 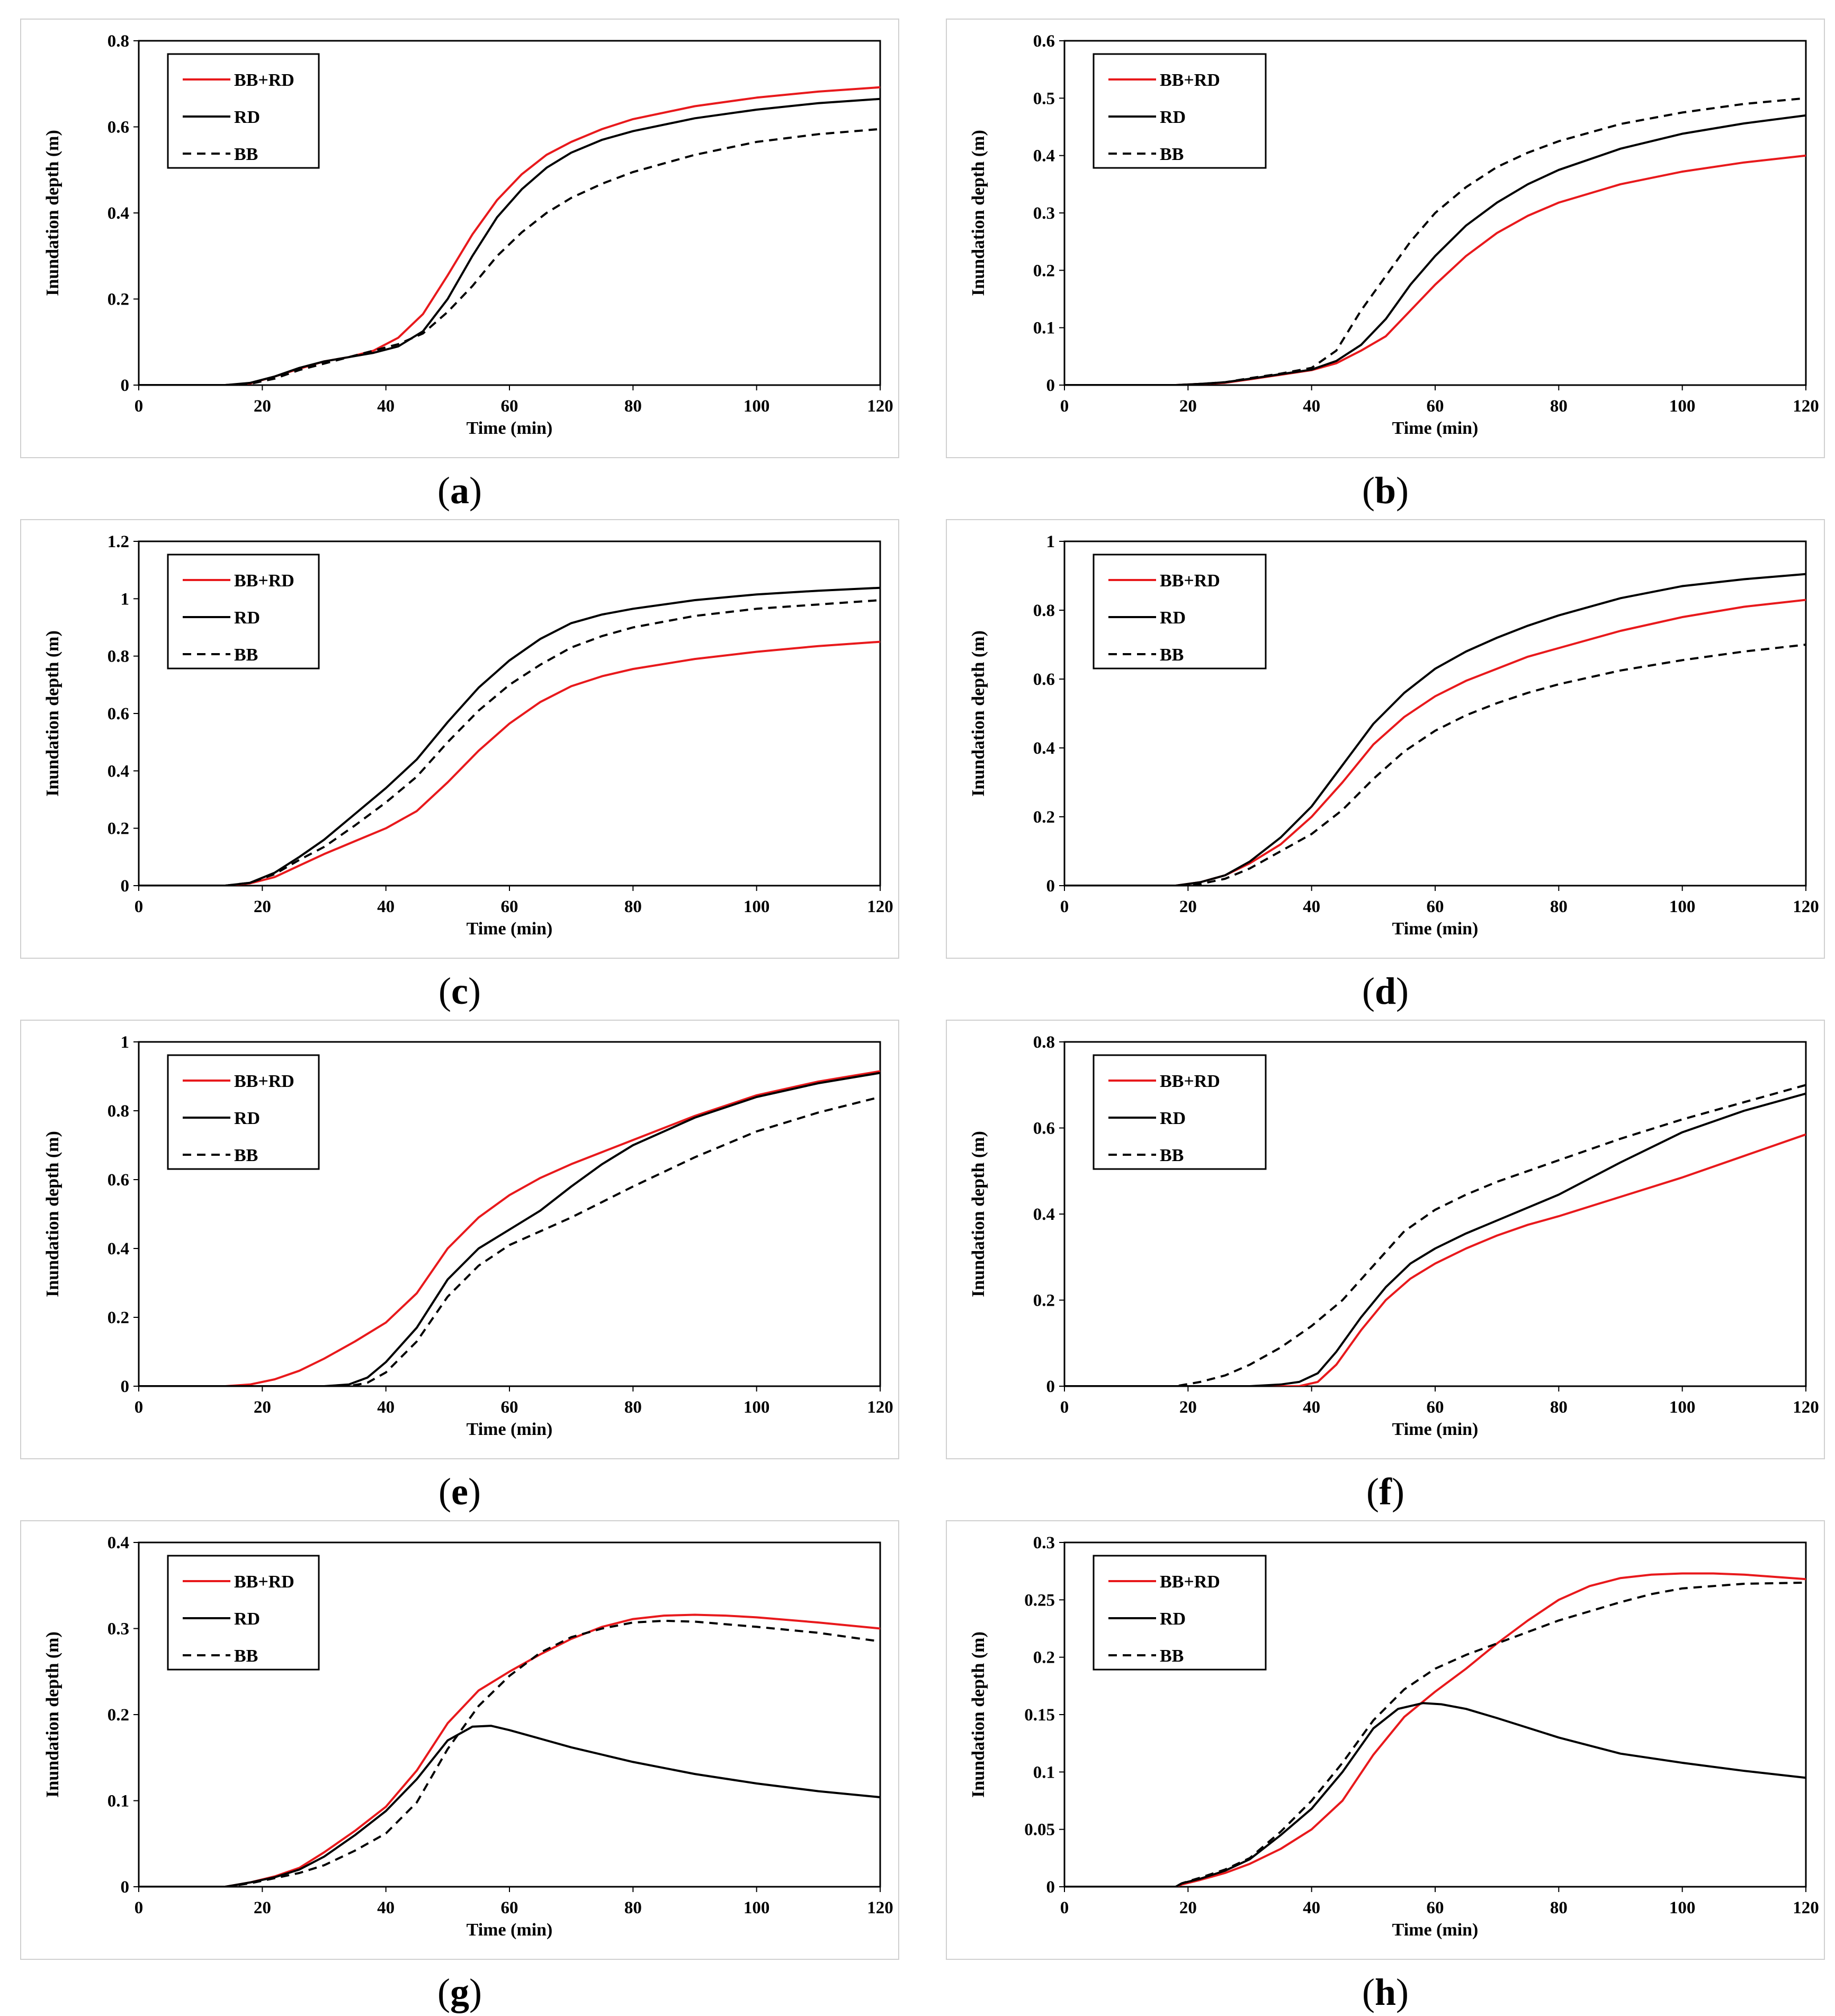 I want to click on y-tick-label: 0.15, so click(x=1039, y=1715).